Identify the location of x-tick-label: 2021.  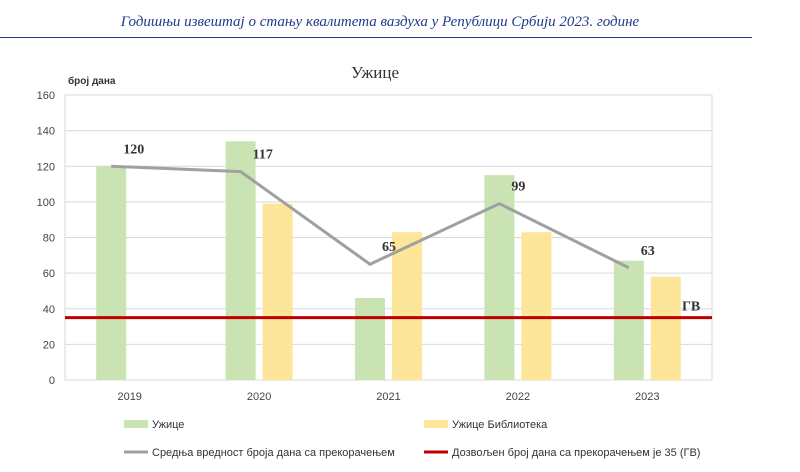
(388, 397).